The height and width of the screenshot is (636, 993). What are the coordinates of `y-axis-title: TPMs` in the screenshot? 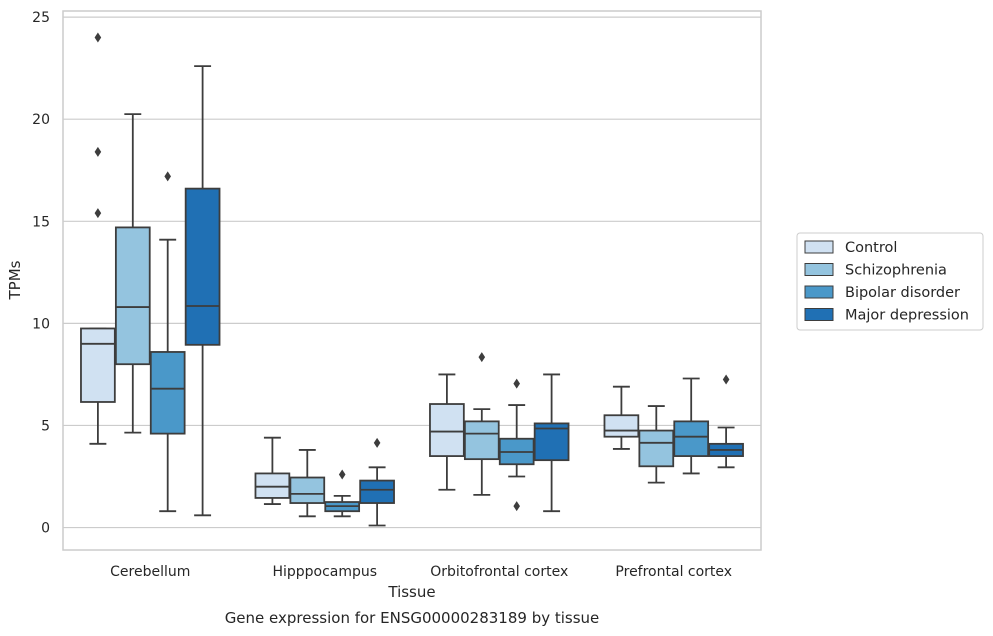 It's located at (15, 280).